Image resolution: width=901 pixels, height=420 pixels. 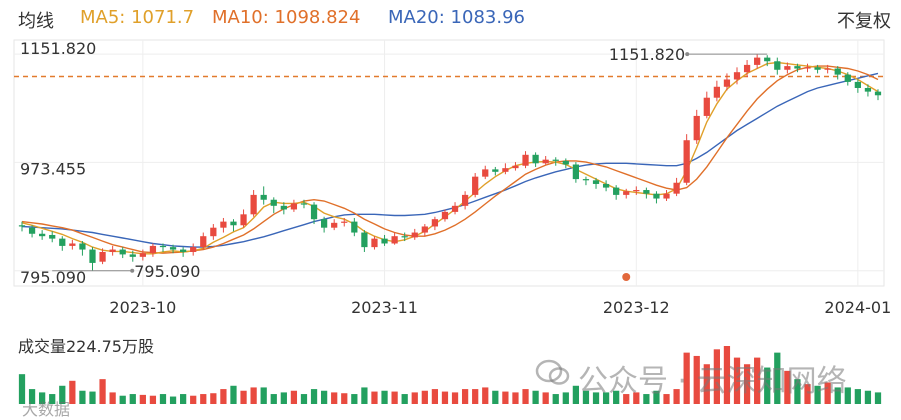 What do you see at coordinates (53, 168) in the screenshot?
I see `y-tick-label: 973.455` at bounding box center [53, 168].